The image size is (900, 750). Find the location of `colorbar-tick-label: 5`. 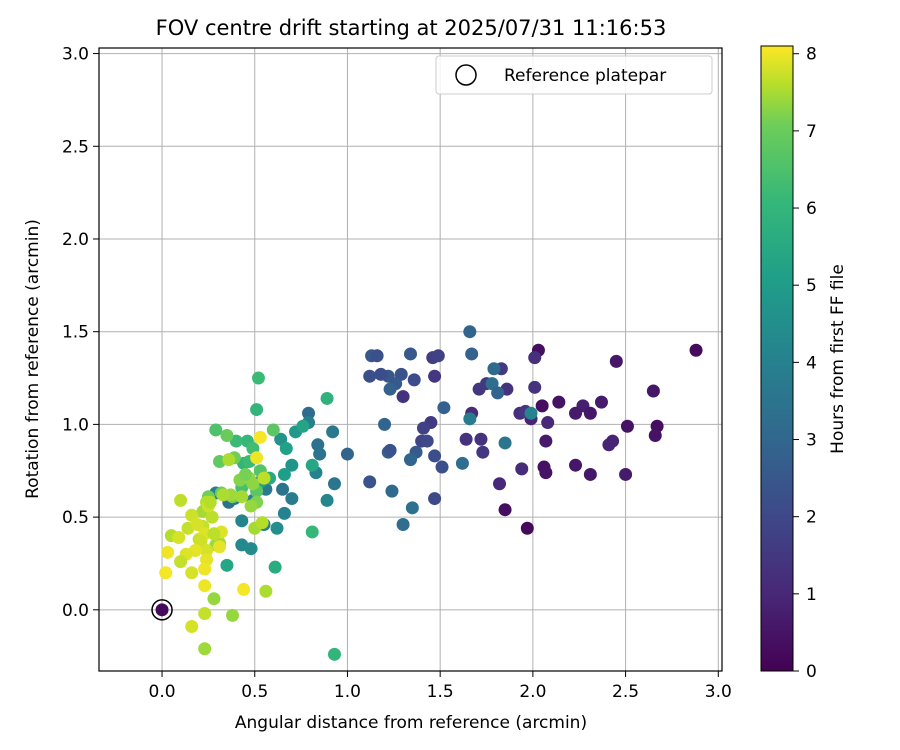

colorbar-tick-label: 5 is located at coordinates (811, 286).